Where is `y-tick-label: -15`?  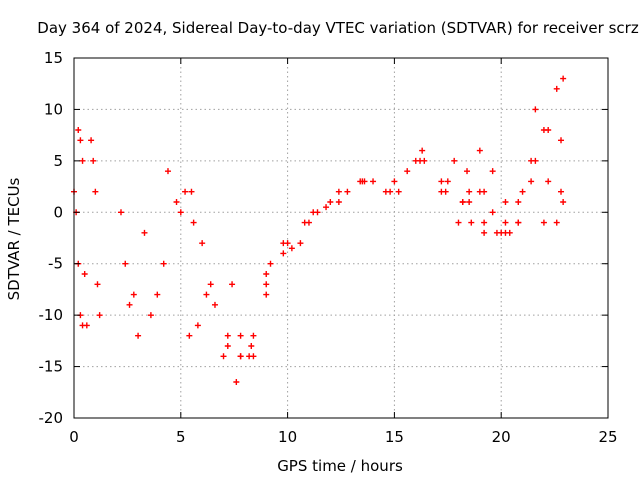
y-tick-label: -15 is located at coordinates (51, 367).